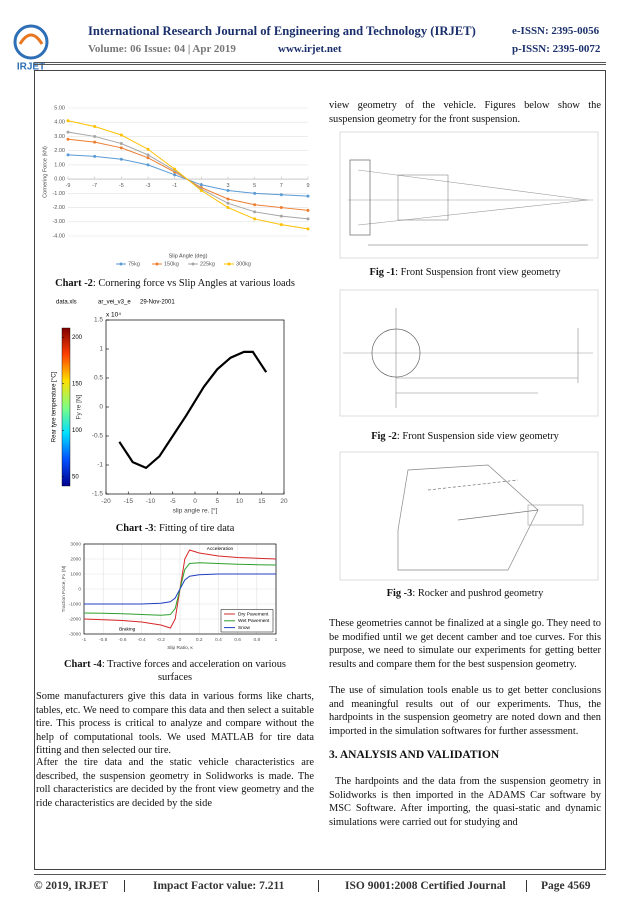 This screenshot has width=638, height=902. Describe the element at coordinates (121, 186) in the screenshot. I see `x-tick-label: -5` at that location.